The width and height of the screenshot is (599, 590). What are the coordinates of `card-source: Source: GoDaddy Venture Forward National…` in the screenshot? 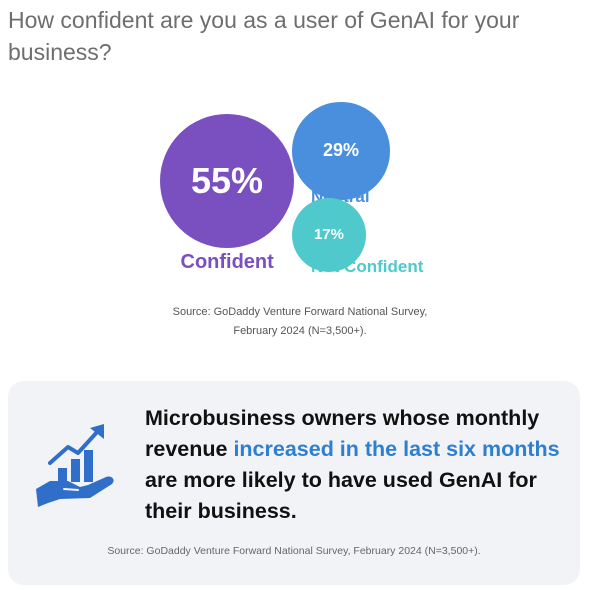 It's located at (294, 551).